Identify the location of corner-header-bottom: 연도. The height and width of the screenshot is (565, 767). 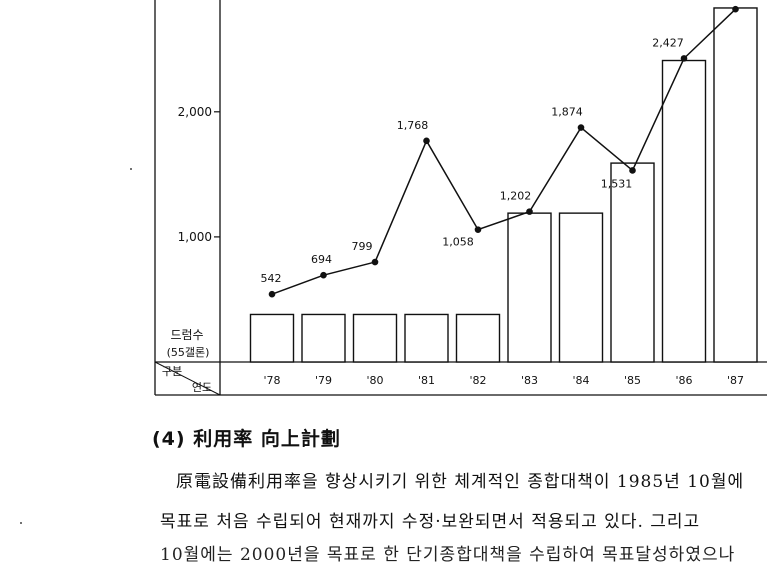
(202, 387).